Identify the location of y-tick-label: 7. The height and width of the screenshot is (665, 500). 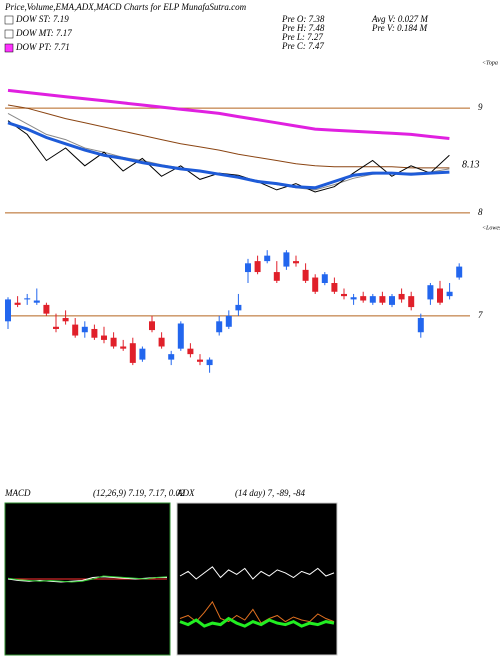
(480, 315).